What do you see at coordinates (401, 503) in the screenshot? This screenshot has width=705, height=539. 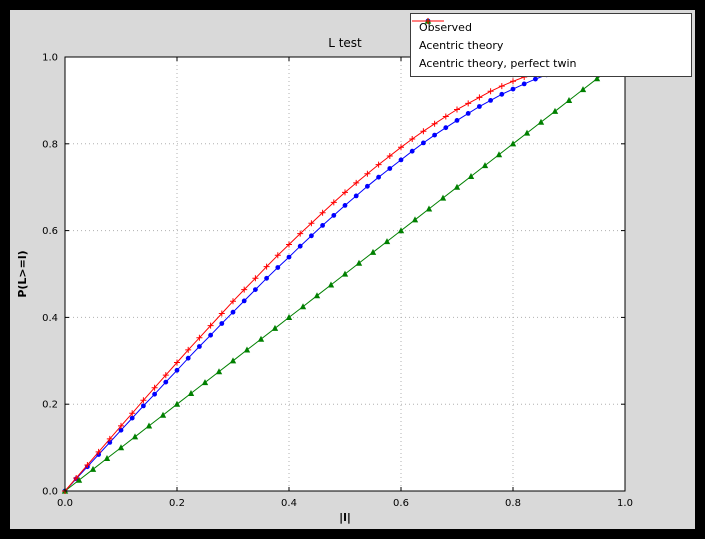 I see `x-tick-label: 0.6` at bounding box center [401, 503].